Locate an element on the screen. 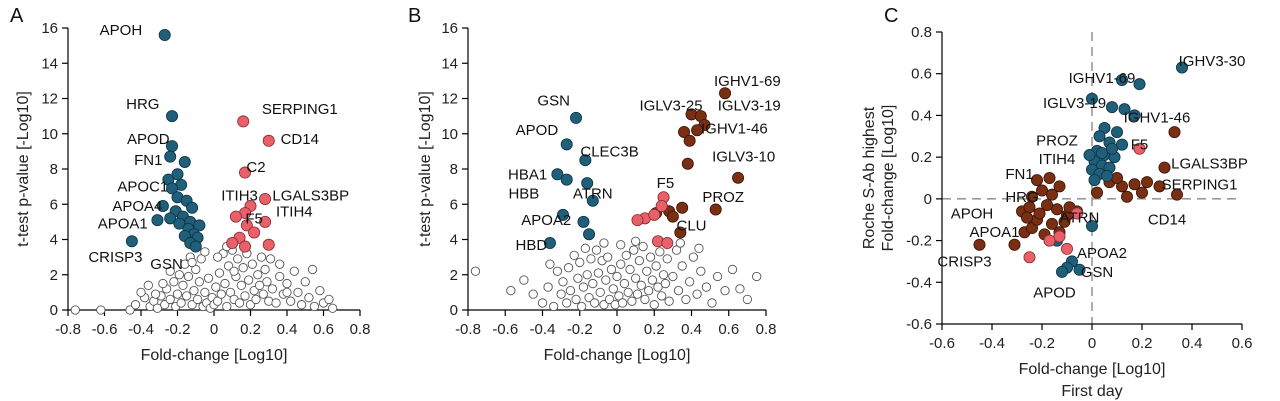 Image resolution: width=1280 pixels, height=401 pixels. y-tick-label: 16 is located at coordinates (449, 28).